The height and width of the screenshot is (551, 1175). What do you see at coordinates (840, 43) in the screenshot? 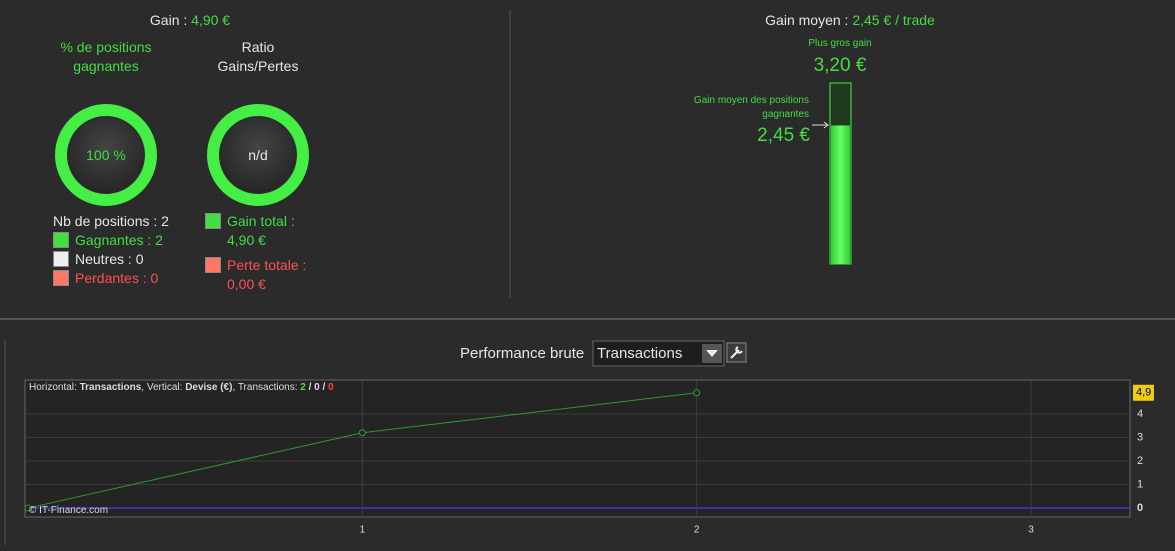
I see `max-title: Plus gros gain` at bounding box center [840, 43].